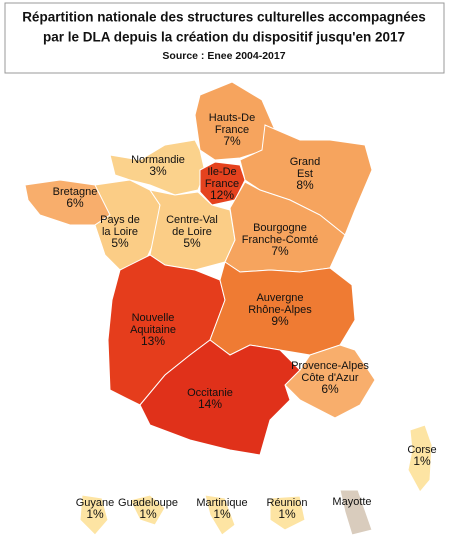  What do you see at coordinates (222, 195) in the screenshot?
I see `region-value: 12%` at bounding box center [222, 195].